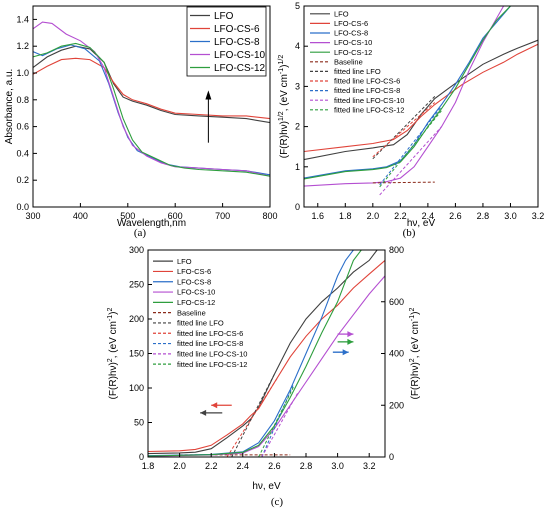 The width and height of the screenshot is (550, 511). Describe the element at coordinates (22, 207) in the screenshot. I see `y-tick-label: 0.0` at that location.